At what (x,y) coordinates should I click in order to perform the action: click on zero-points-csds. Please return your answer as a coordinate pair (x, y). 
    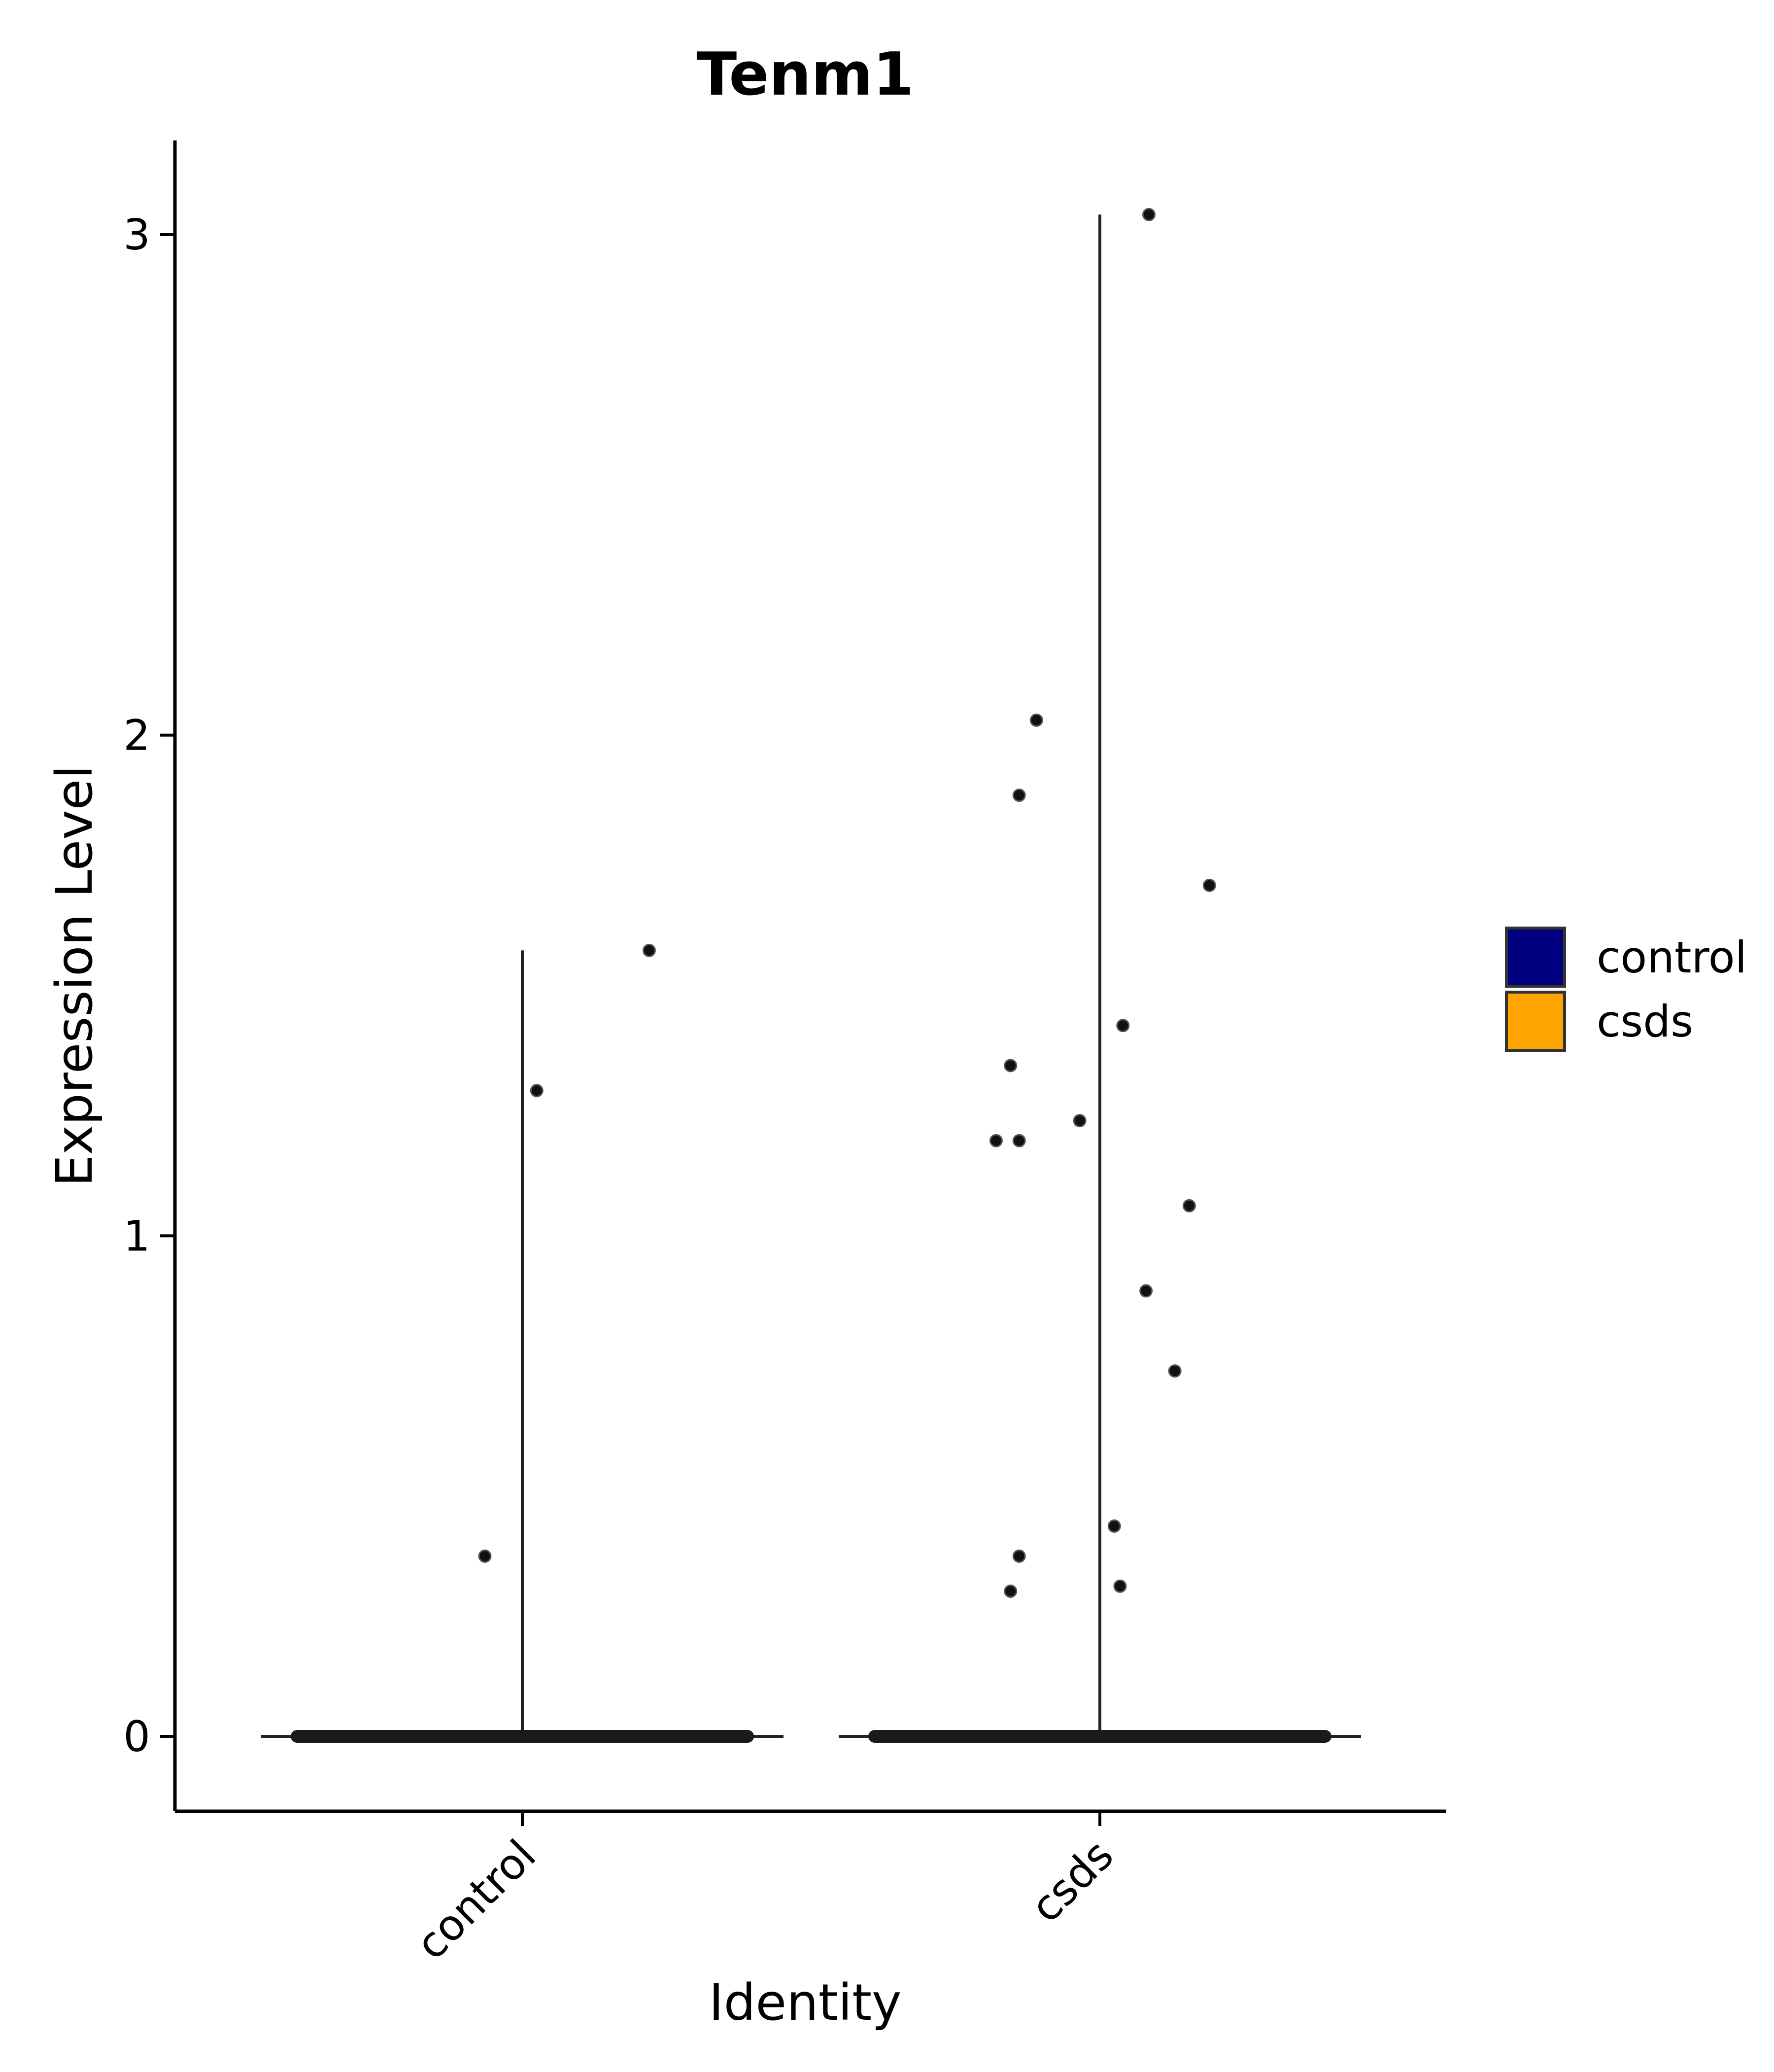
    Looking at the image, I should click on (1099, 1736).